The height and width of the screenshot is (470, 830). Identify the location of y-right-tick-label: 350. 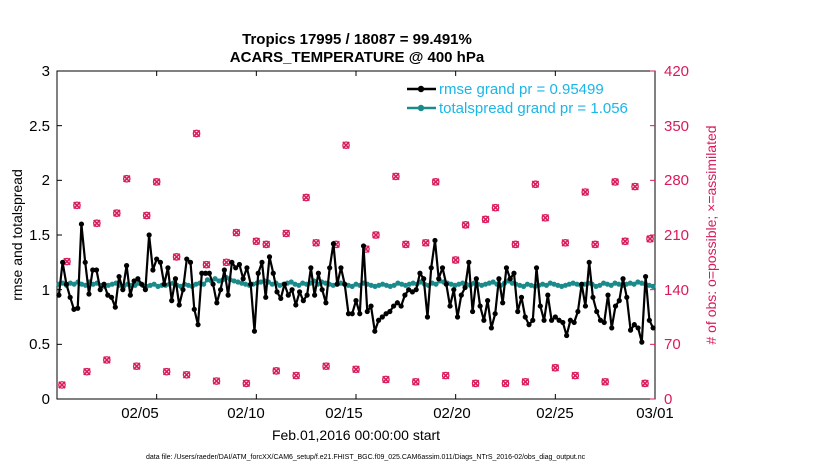
(676, 126).